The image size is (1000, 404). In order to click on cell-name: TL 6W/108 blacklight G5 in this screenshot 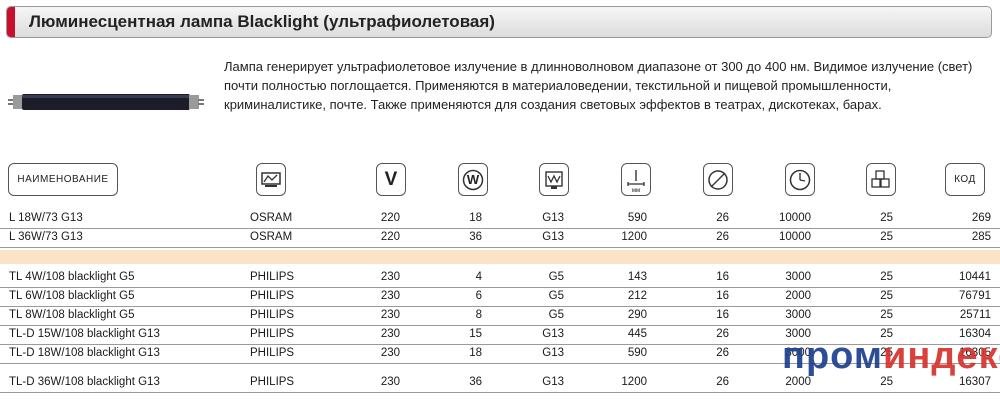, I will do `click(72, 296)`.